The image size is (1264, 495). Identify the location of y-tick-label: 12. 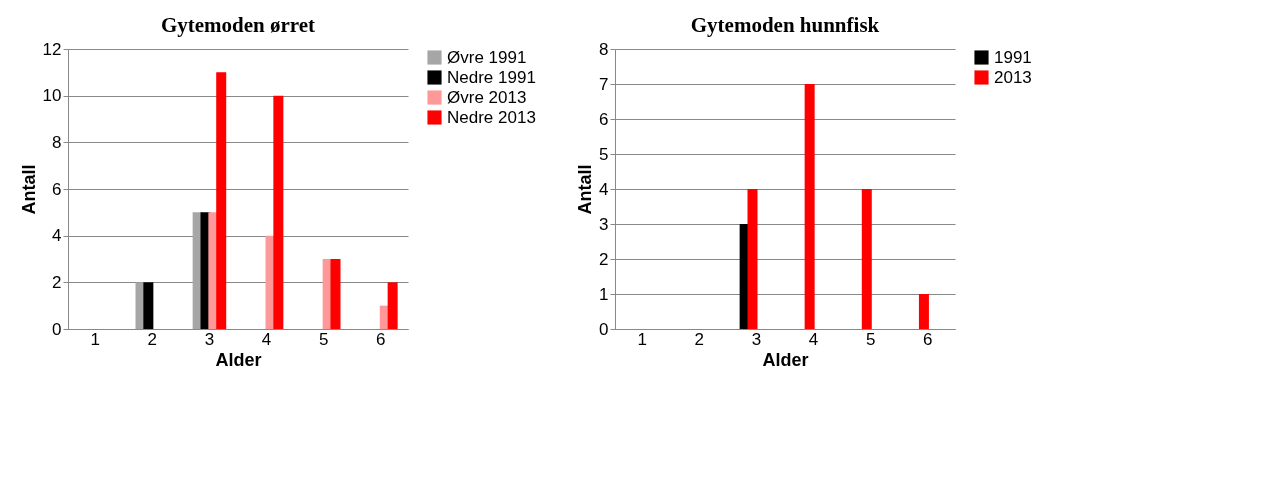
(52, 49).